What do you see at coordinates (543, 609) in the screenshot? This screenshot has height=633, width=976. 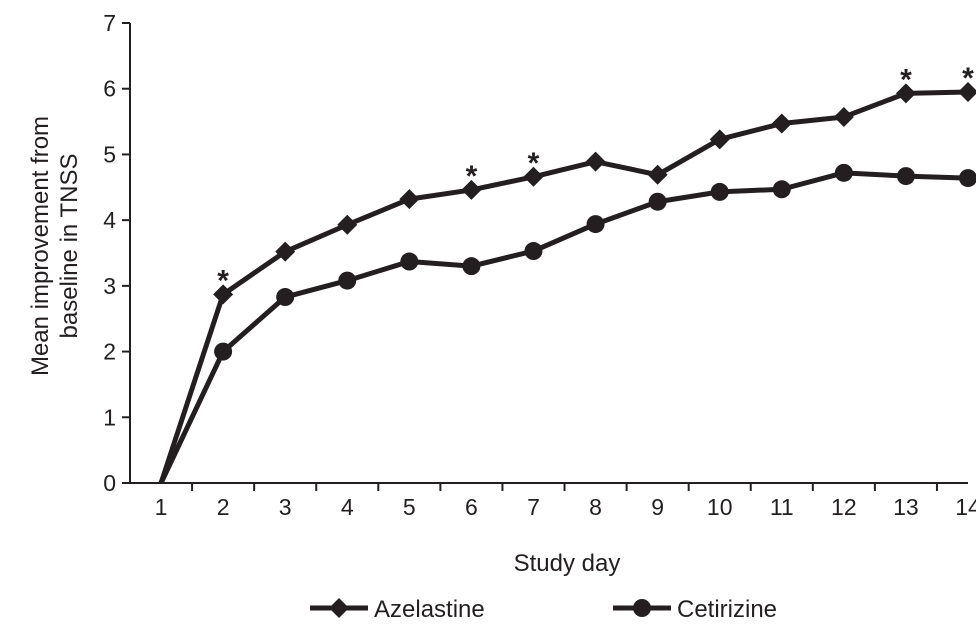 I see `legend: Azelastine Cetirizine` at bounding box center [543, 609].